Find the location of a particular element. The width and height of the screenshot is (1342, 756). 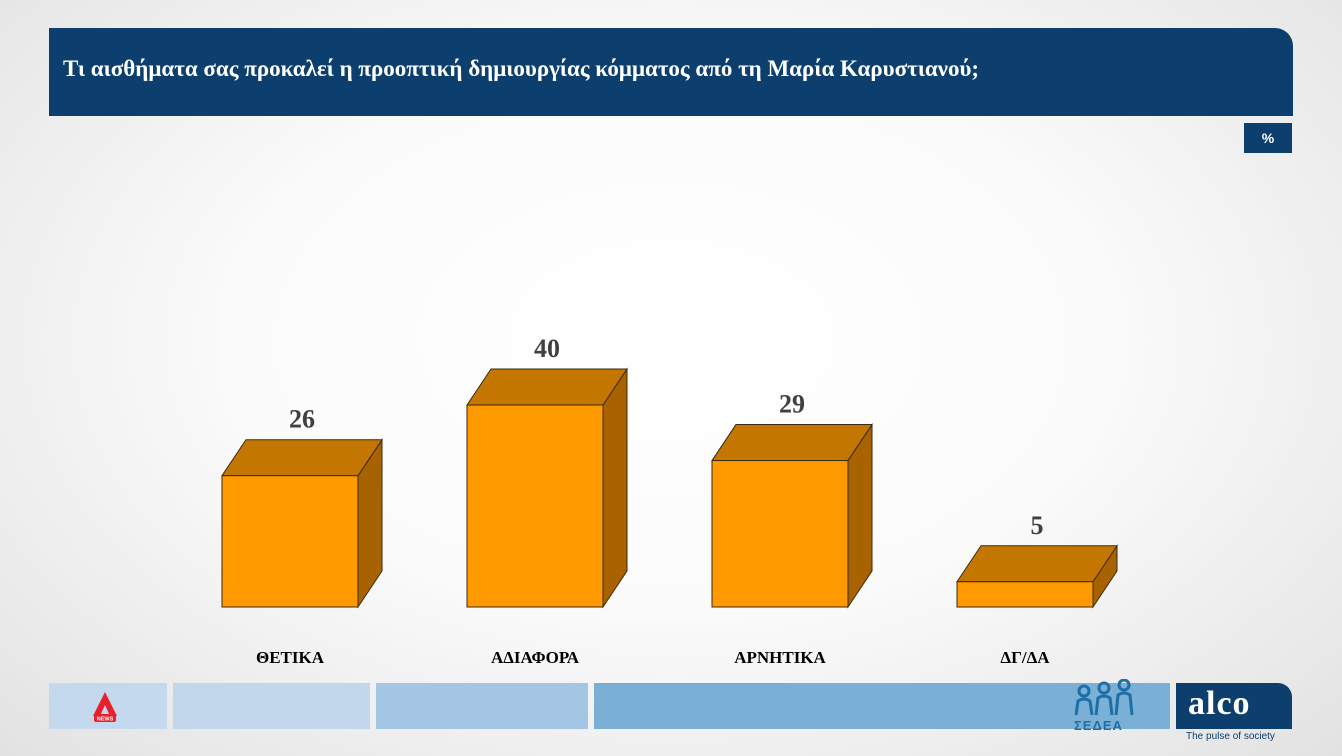

data-label-0: 26 is located at coordinates (302, 419).